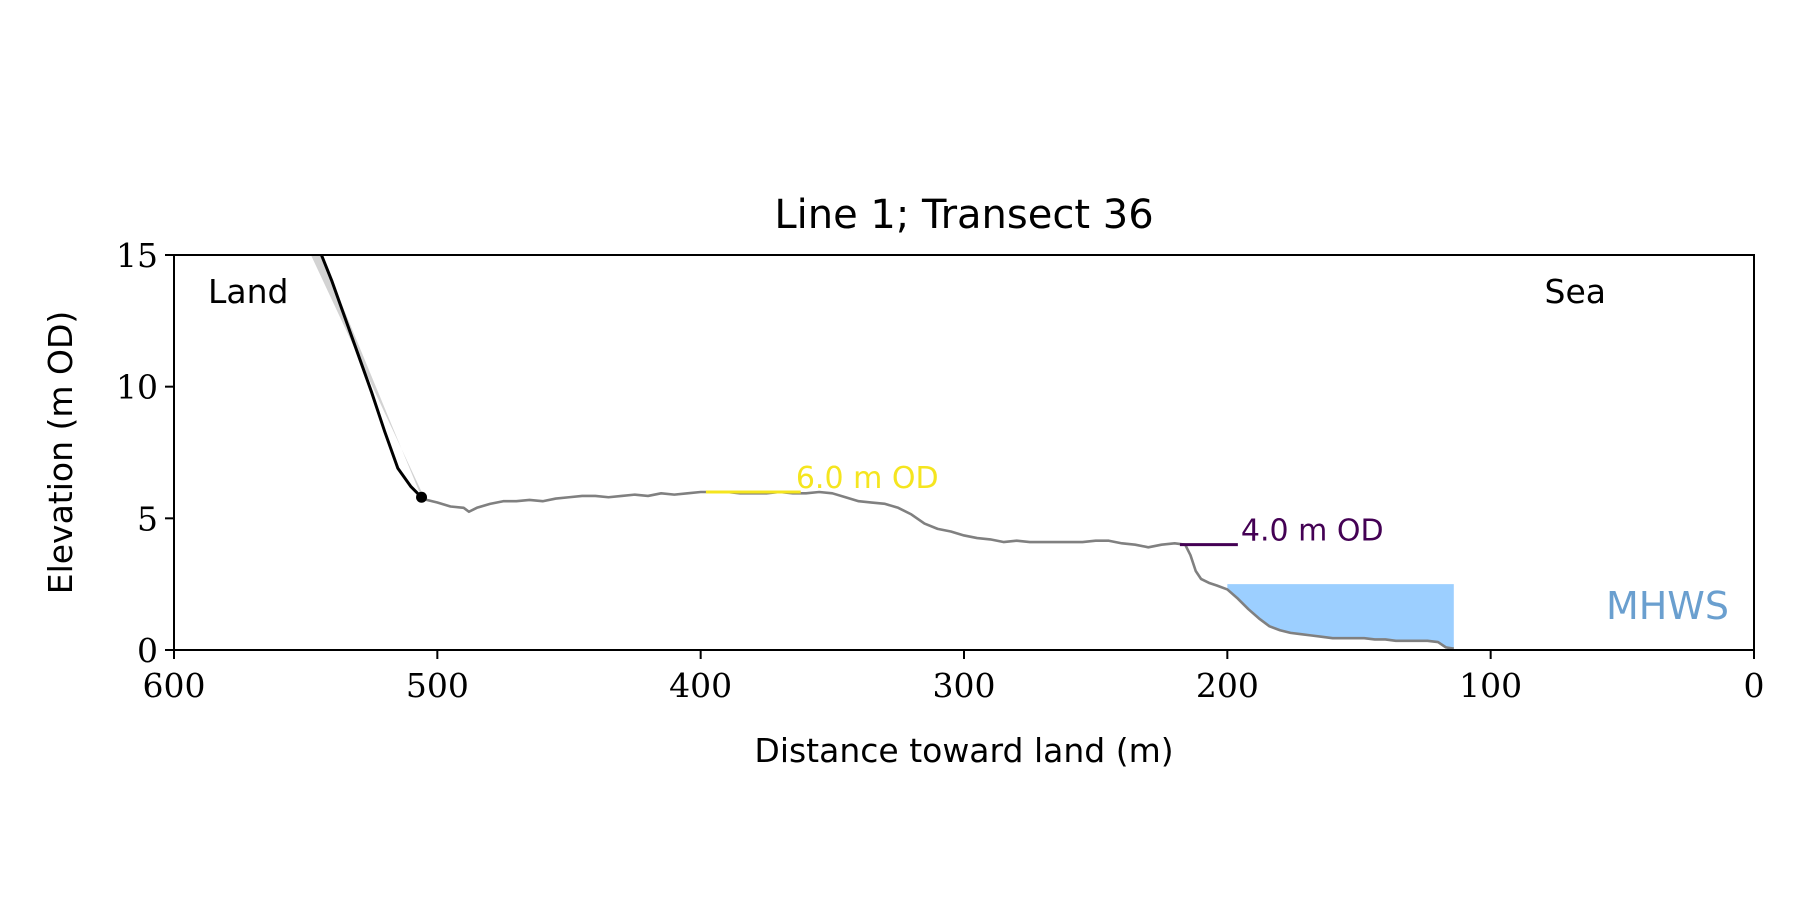  I want to click on ground-profile-line, so click(938, 570).